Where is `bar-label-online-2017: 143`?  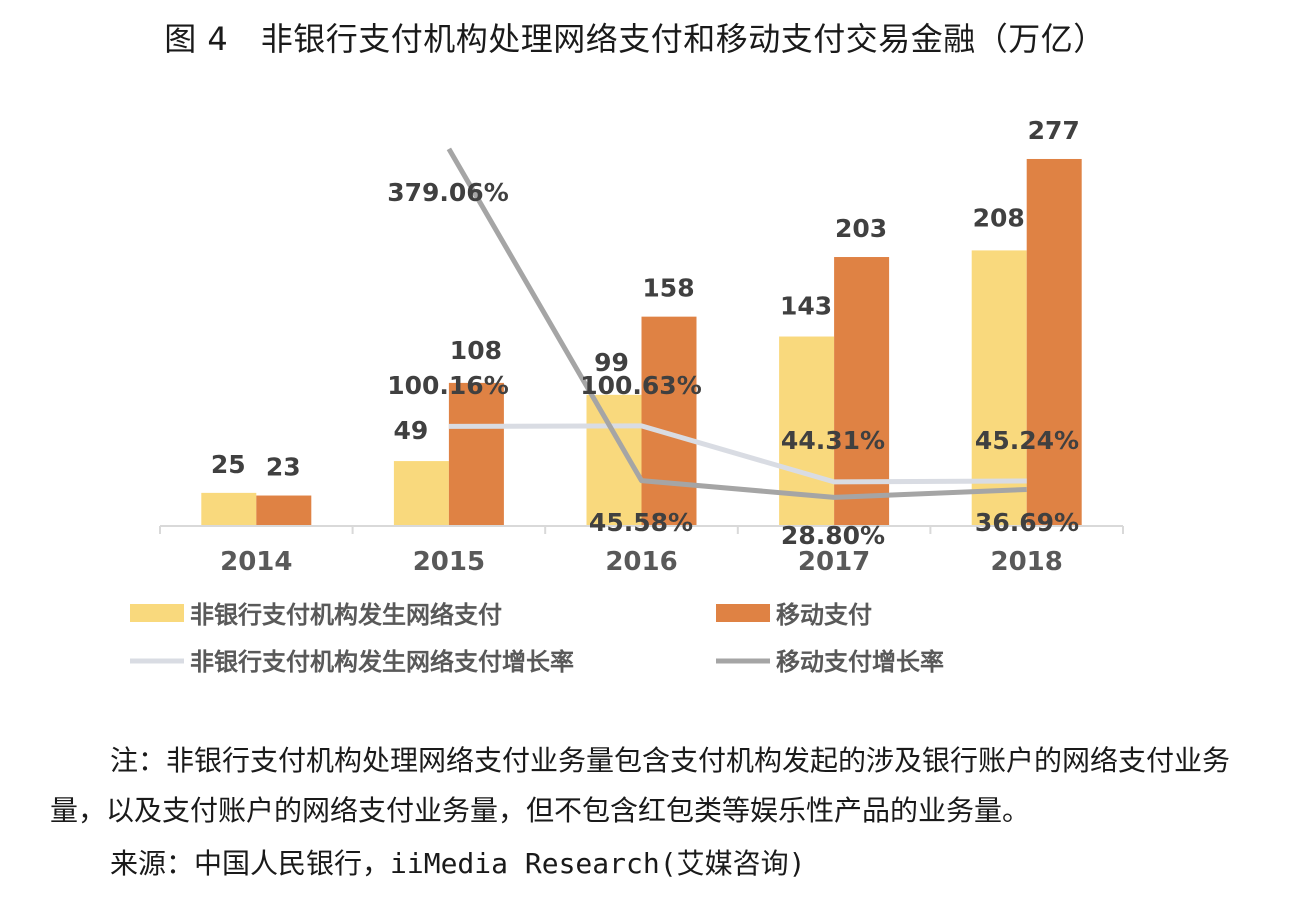
bar-label-online-2017: 143 is located at coordinates (806, 306).